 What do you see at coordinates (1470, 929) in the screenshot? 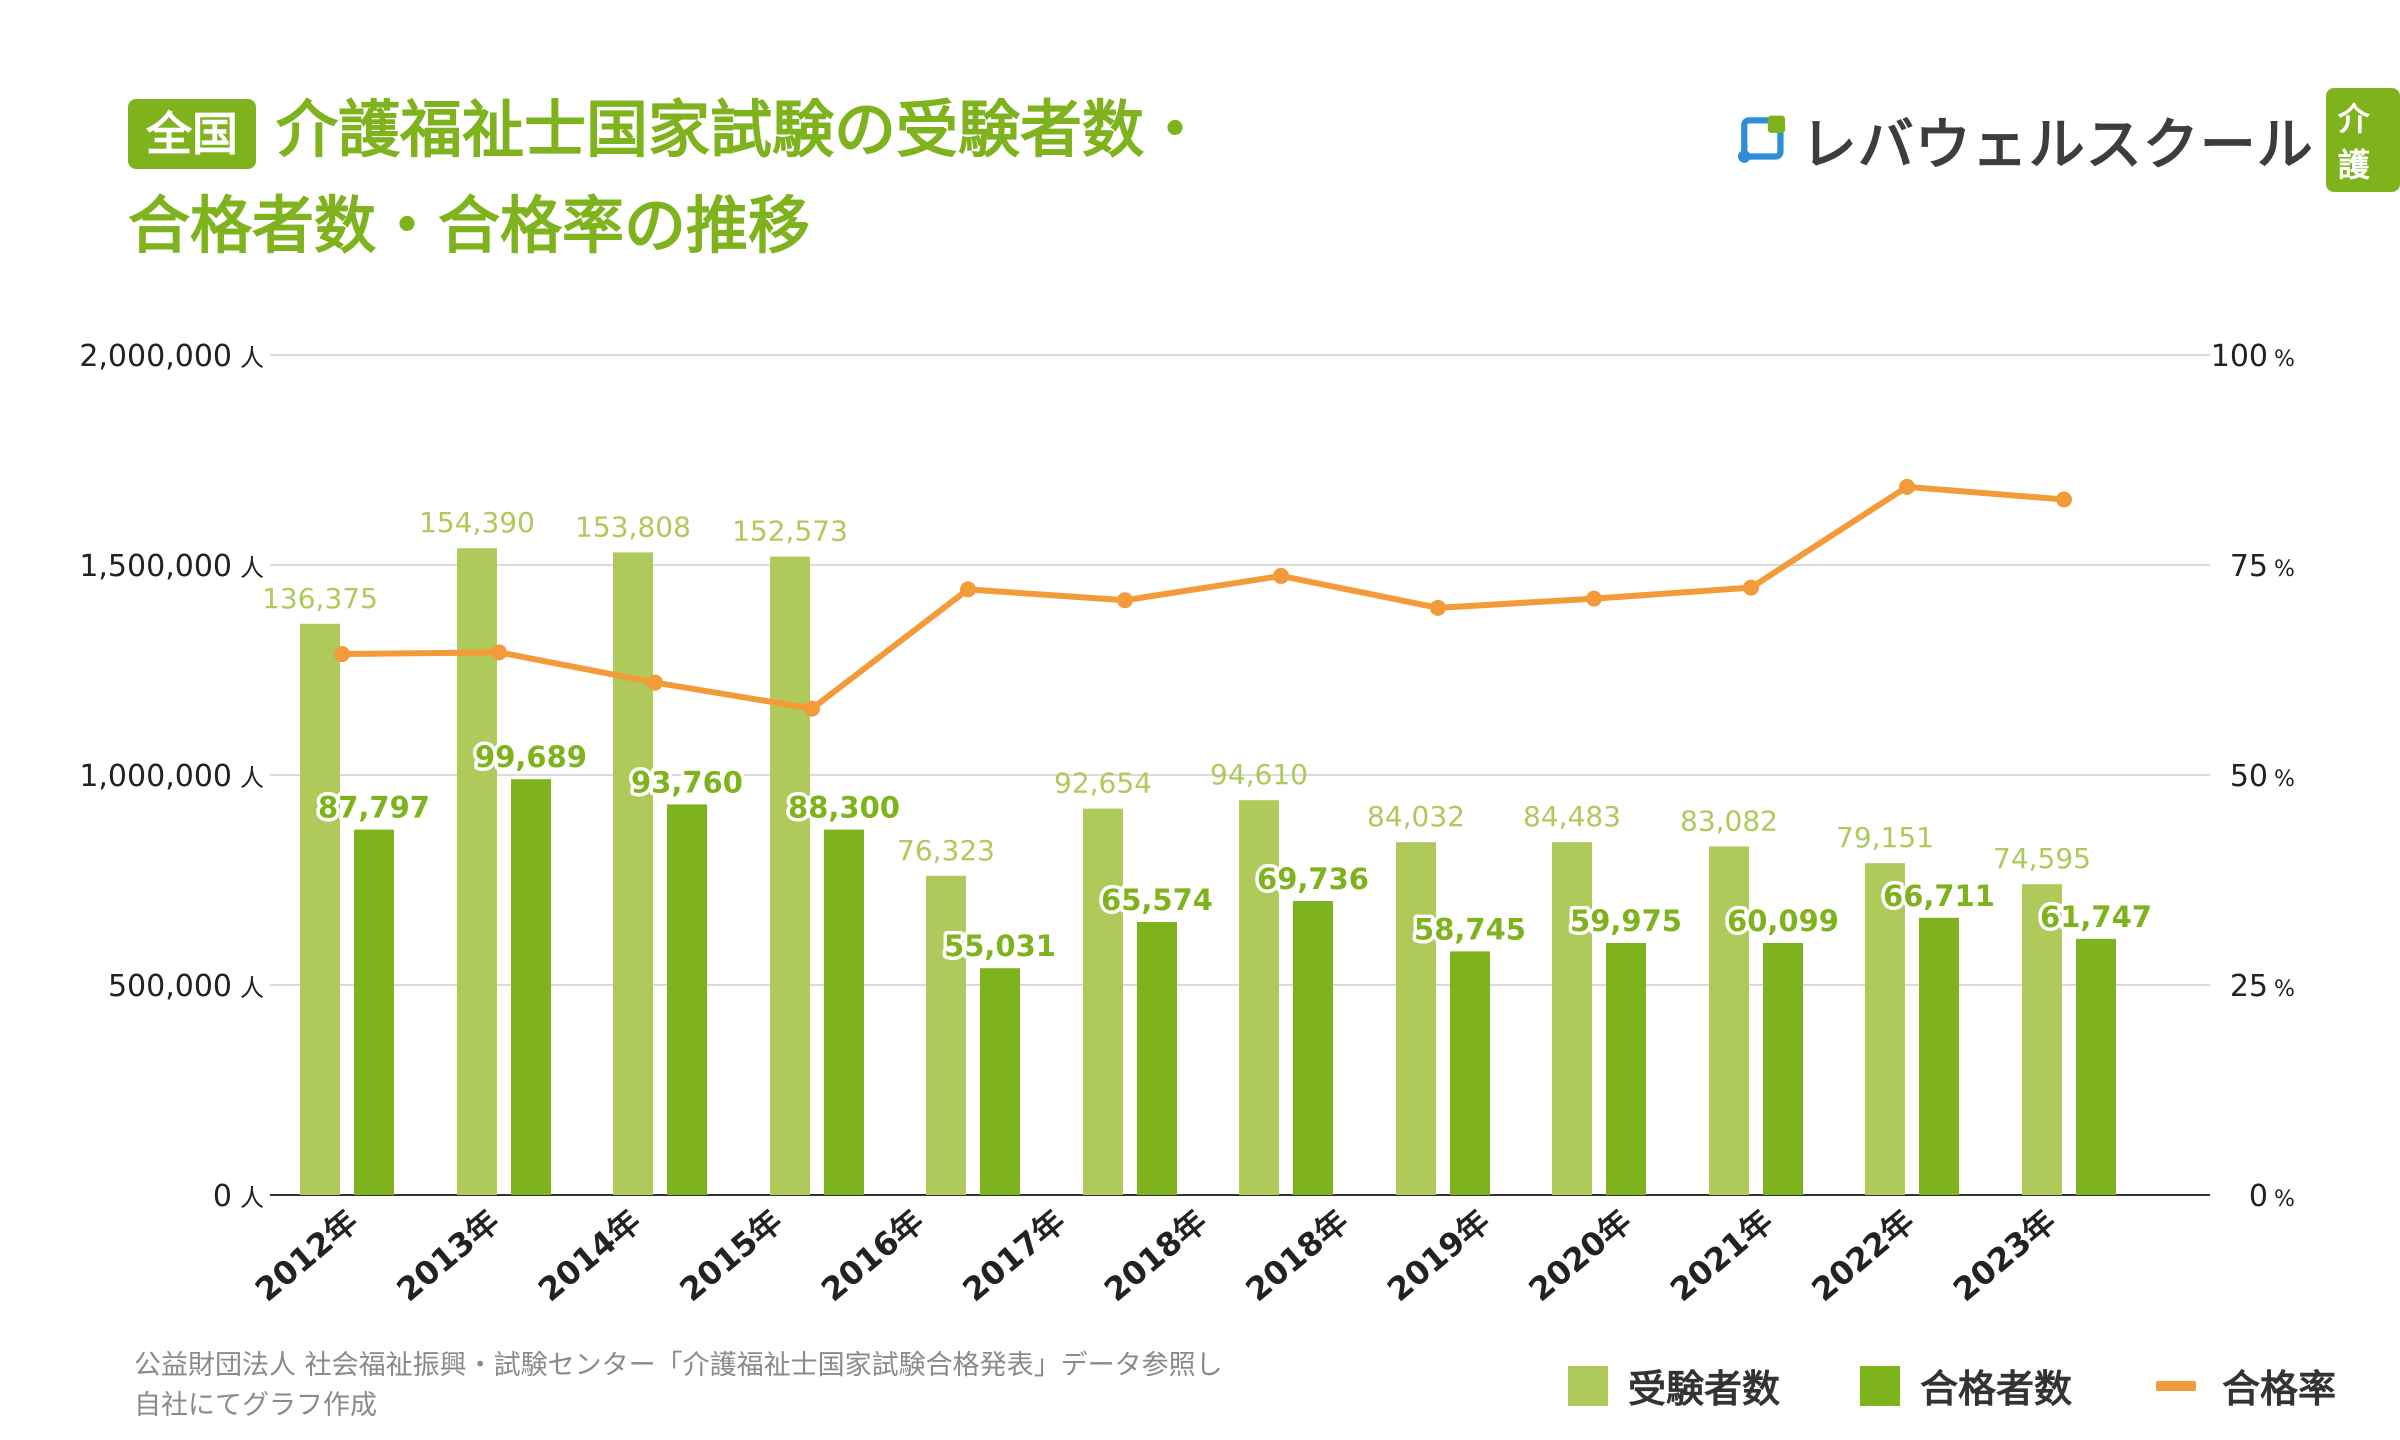
I see `bar-label-passers: 58,745` at bounding box center [1470, 929].